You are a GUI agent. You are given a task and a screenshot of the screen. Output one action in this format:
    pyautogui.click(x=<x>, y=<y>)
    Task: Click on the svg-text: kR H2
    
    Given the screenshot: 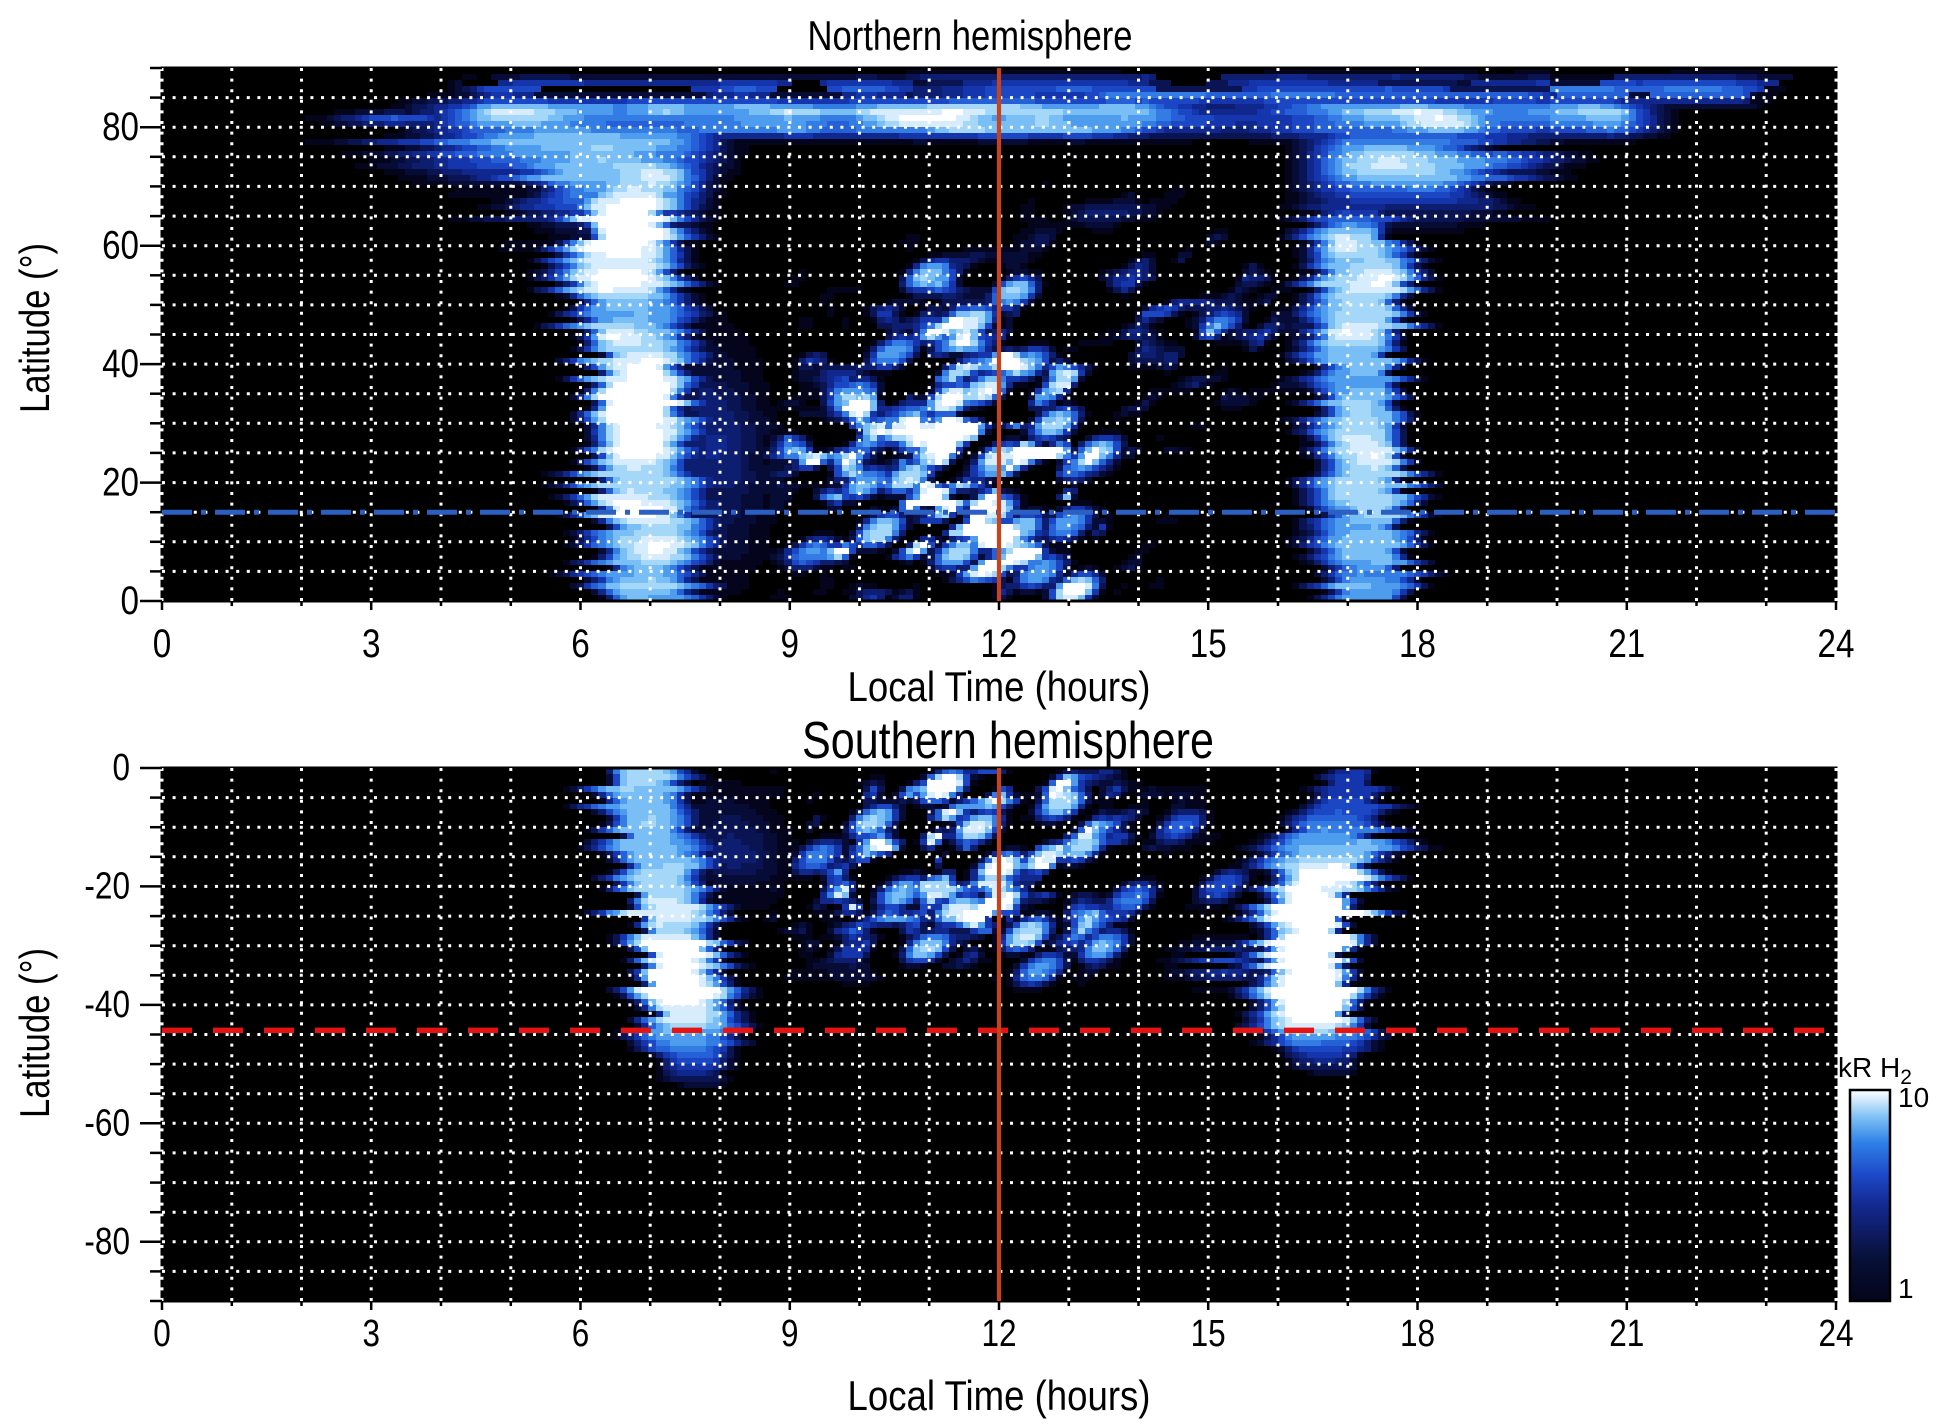 What is the action you would take?
    pyautogui.click(x=1875, y=1070)
    